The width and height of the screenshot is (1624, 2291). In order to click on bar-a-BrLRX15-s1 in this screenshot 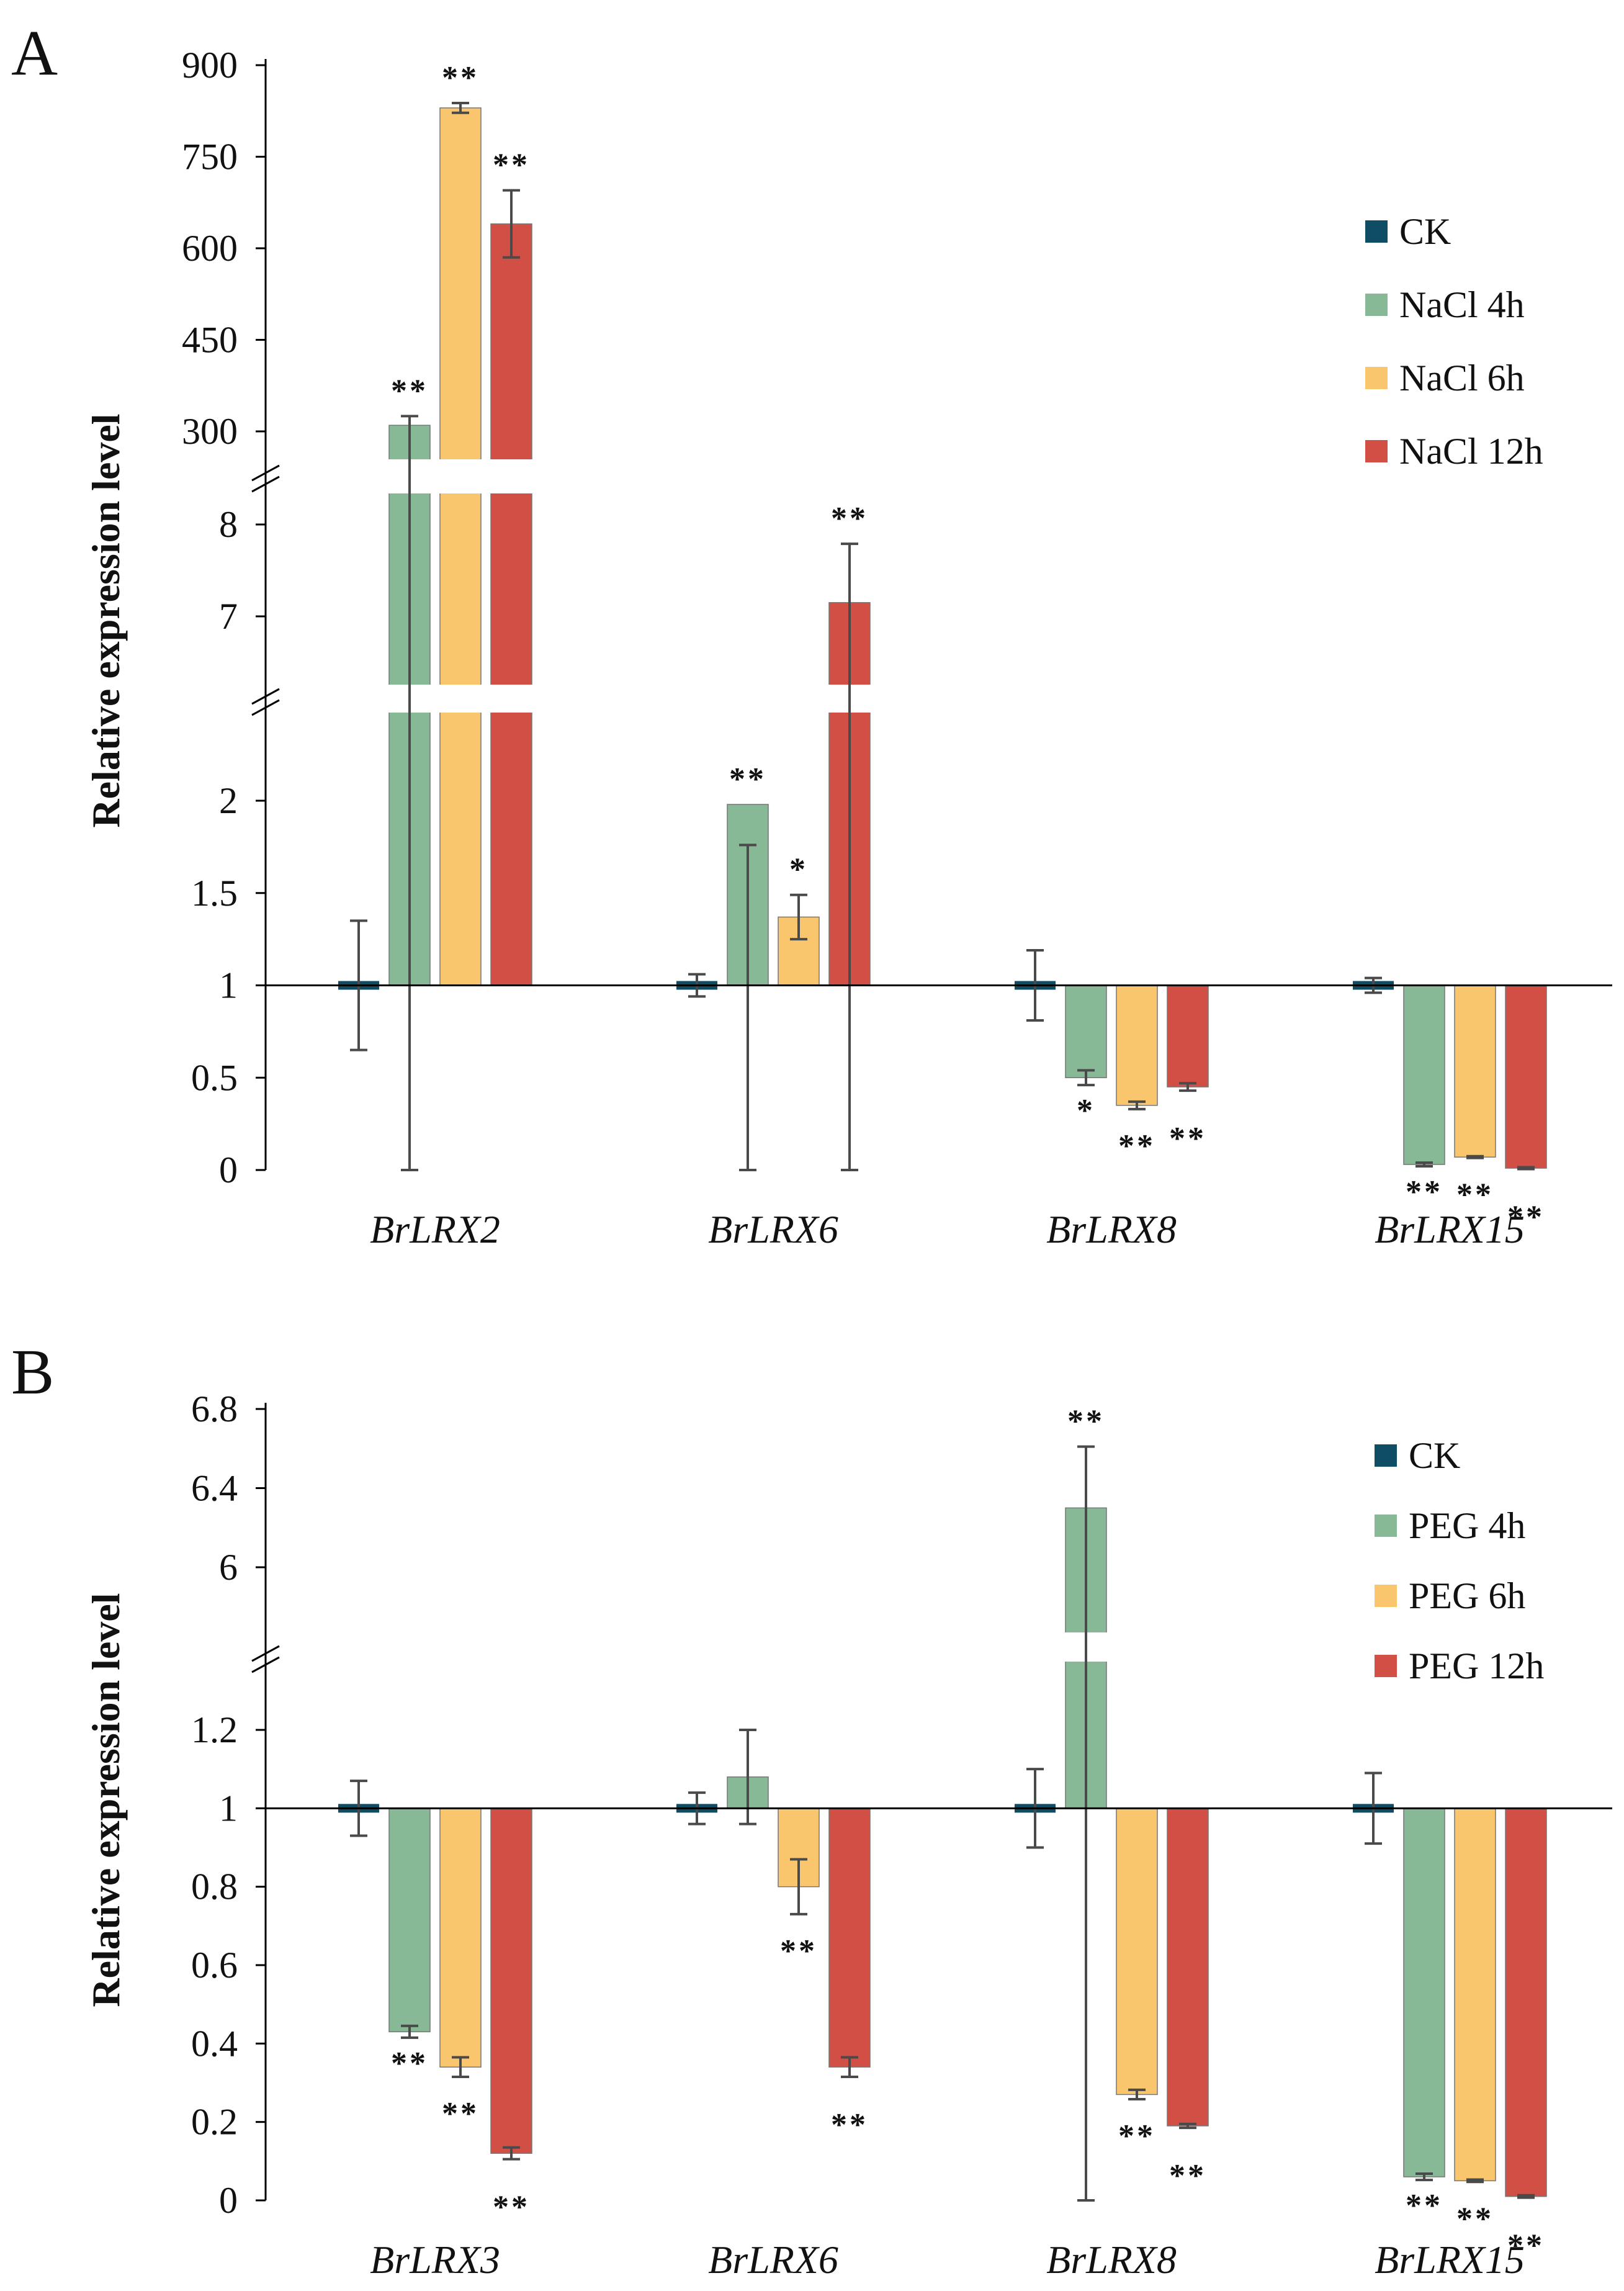, I will do `click(1424, 1074)`.